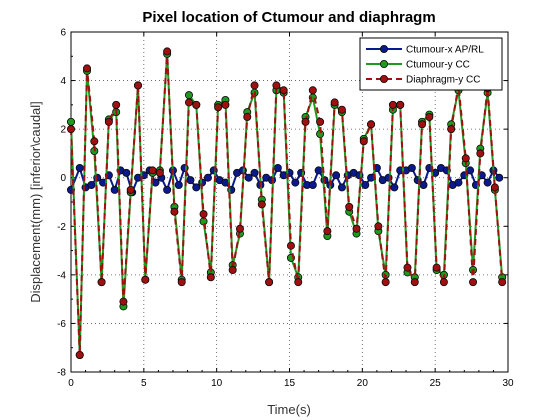 Image resolution: width=560 pixels, height=420 pixels. What do you see at coordinates (363, 383) in the screenshot?
I see `x-tick-label: 20` at bounding box center [363, 383].